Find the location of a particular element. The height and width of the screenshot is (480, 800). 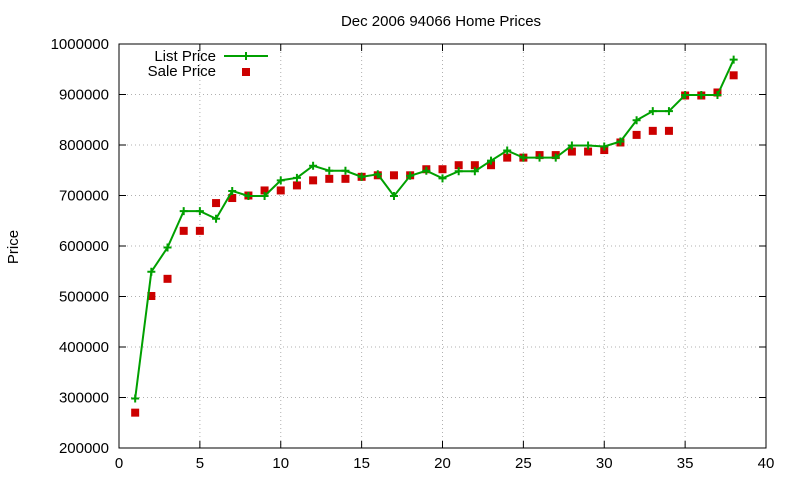

x-tick-label: 40 is located at coordinates (766, 463).